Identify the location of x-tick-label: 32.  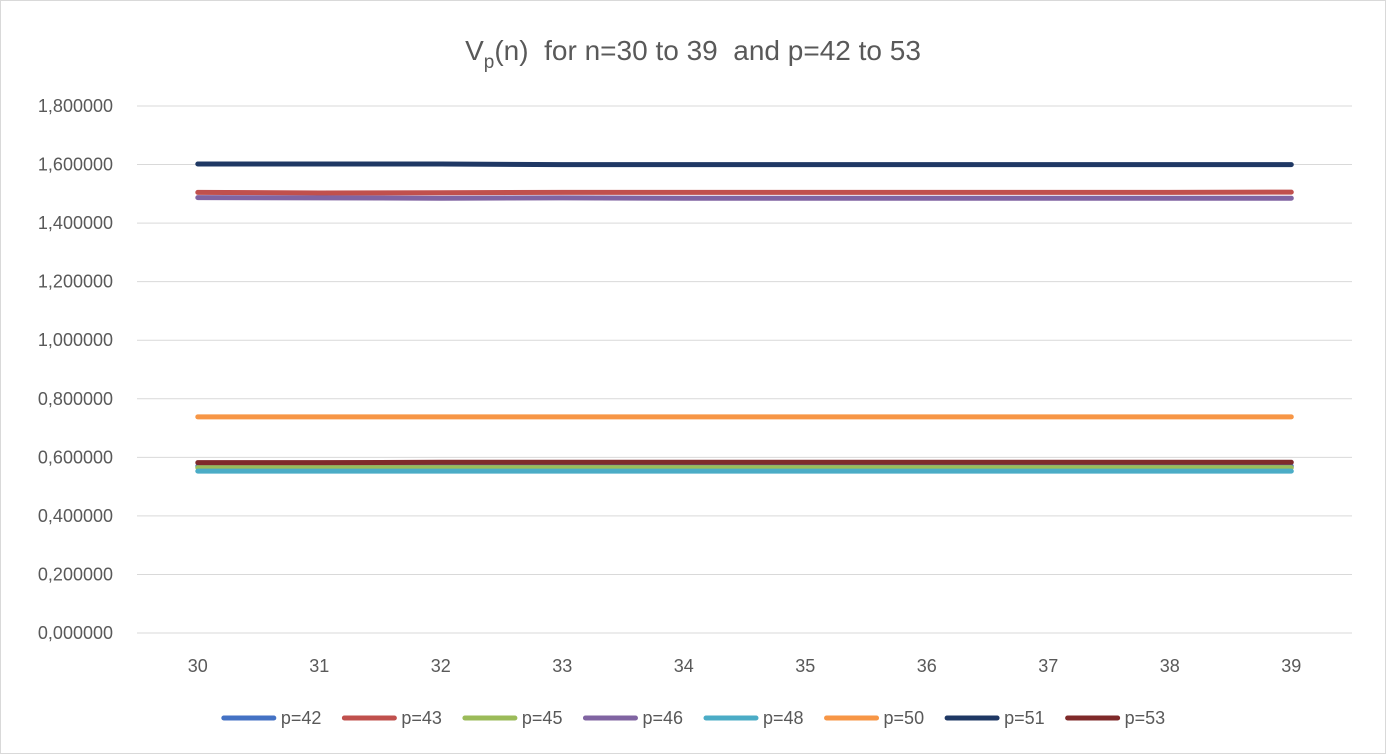
(441, 666).